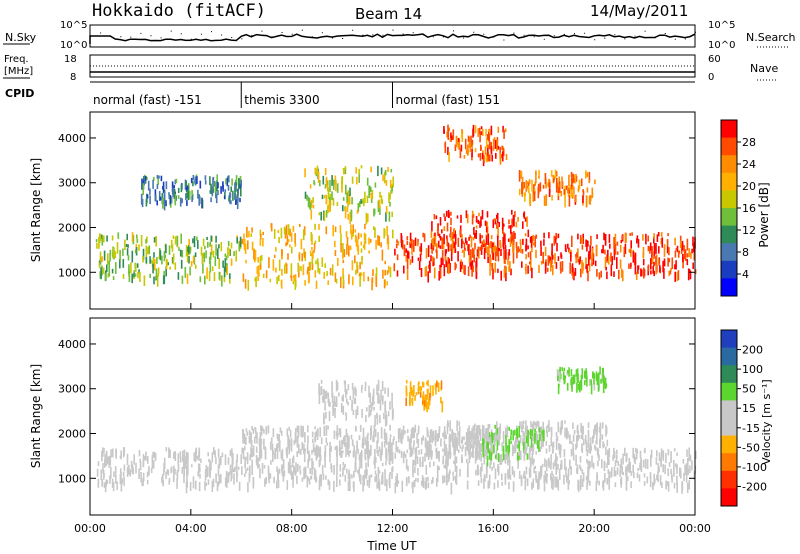  Describe the element at coordinates (36, 210) in the screenshot. I see `power-ylabel: Slant Range [km]` at that location.